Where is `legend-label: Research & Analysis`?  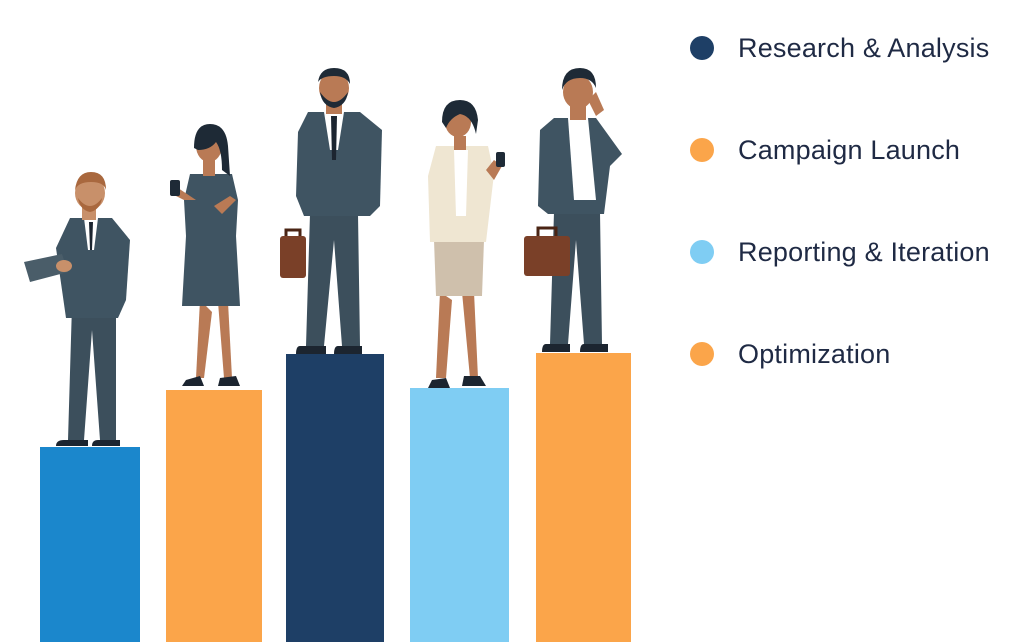 legend-label: Research & Analysis is located at coordinates (864, 47).